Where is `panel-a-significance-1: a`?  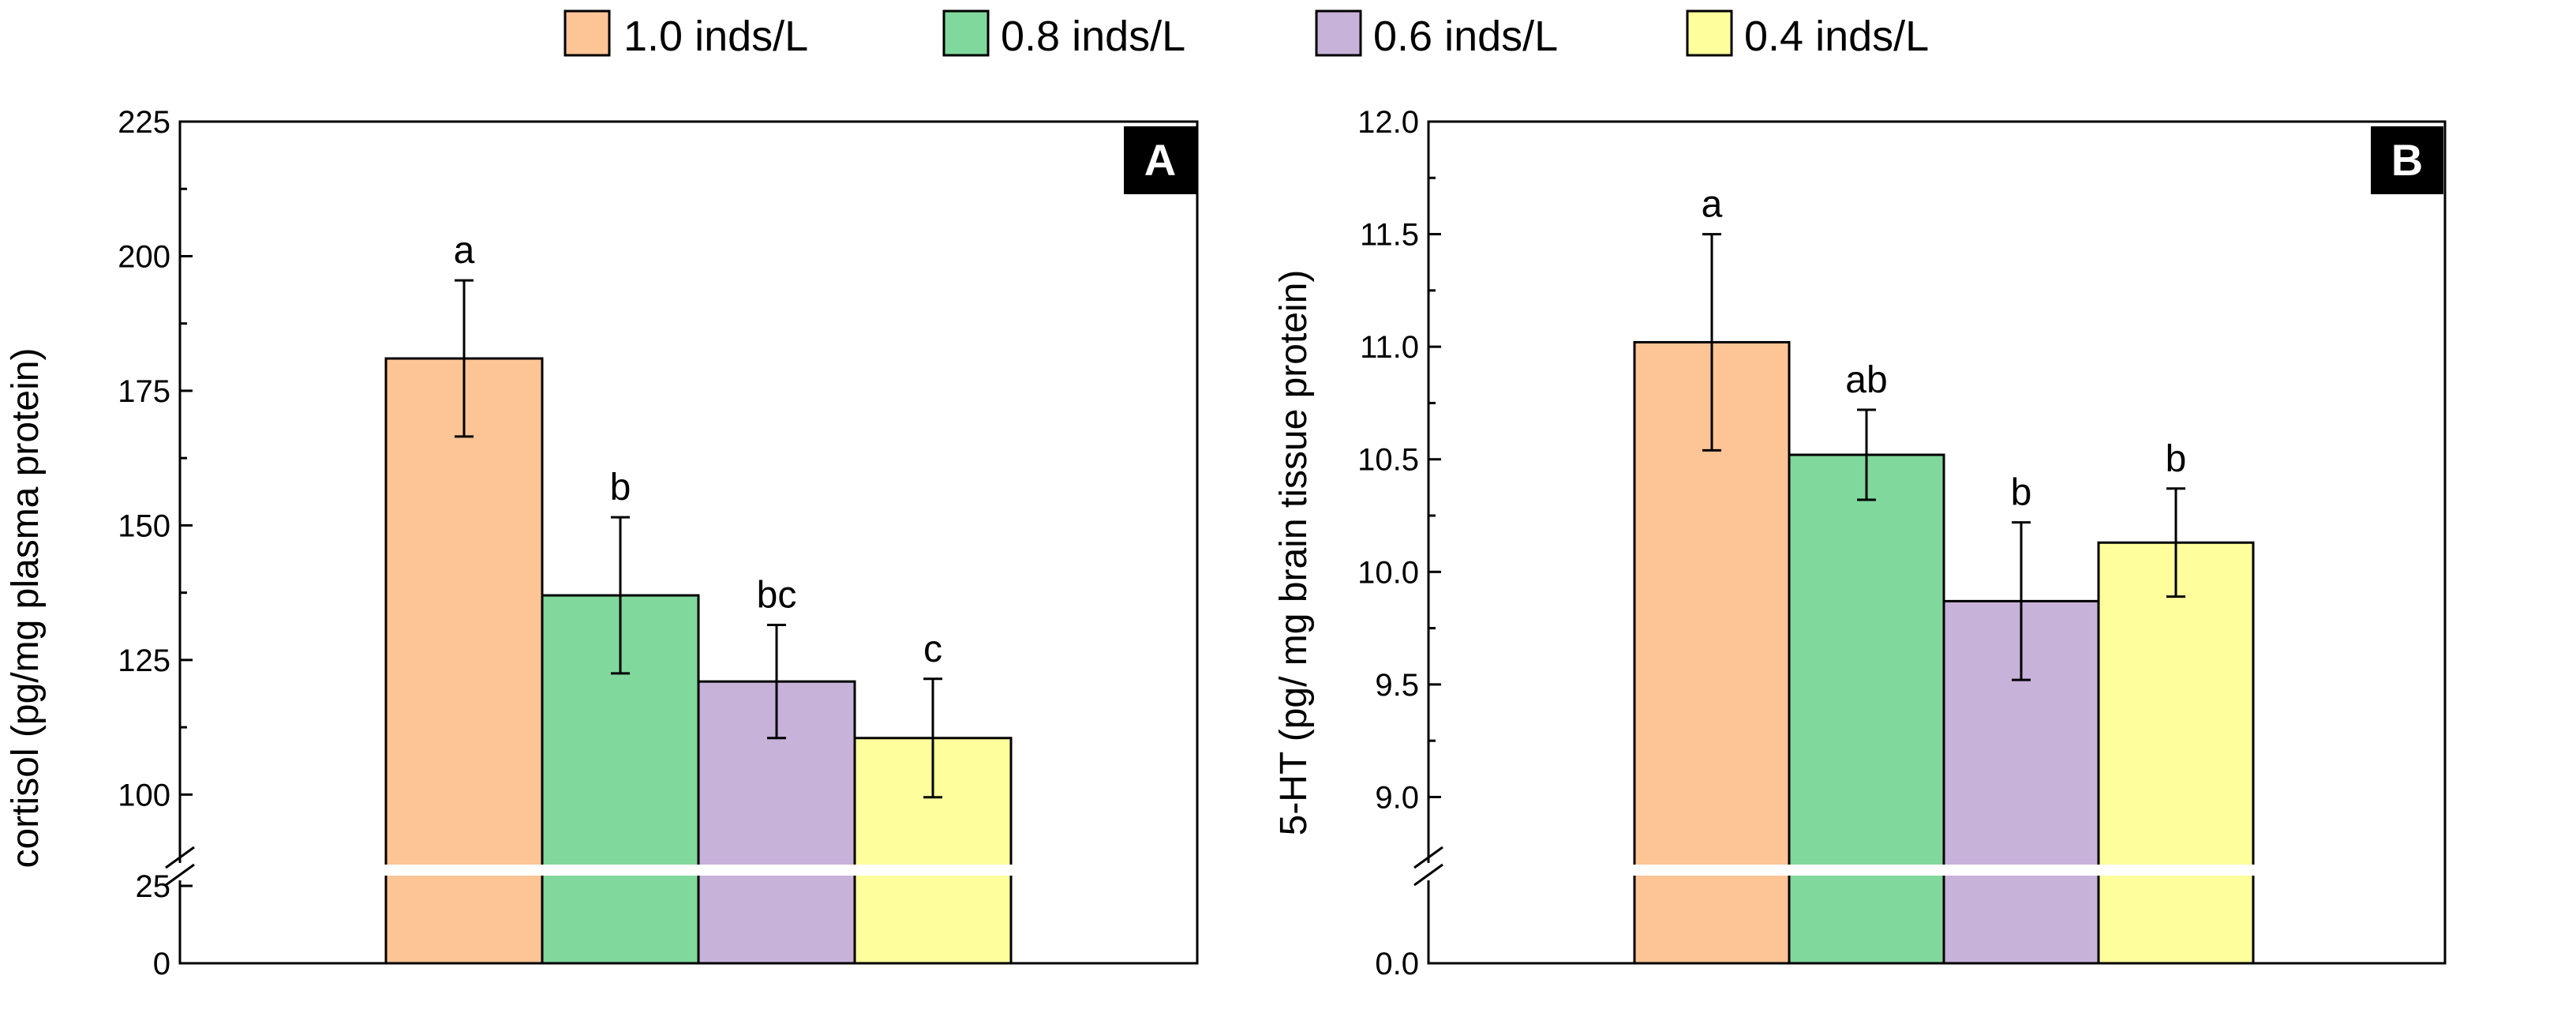
panel-a-significance-1: a is located at coordinates (464, 251).